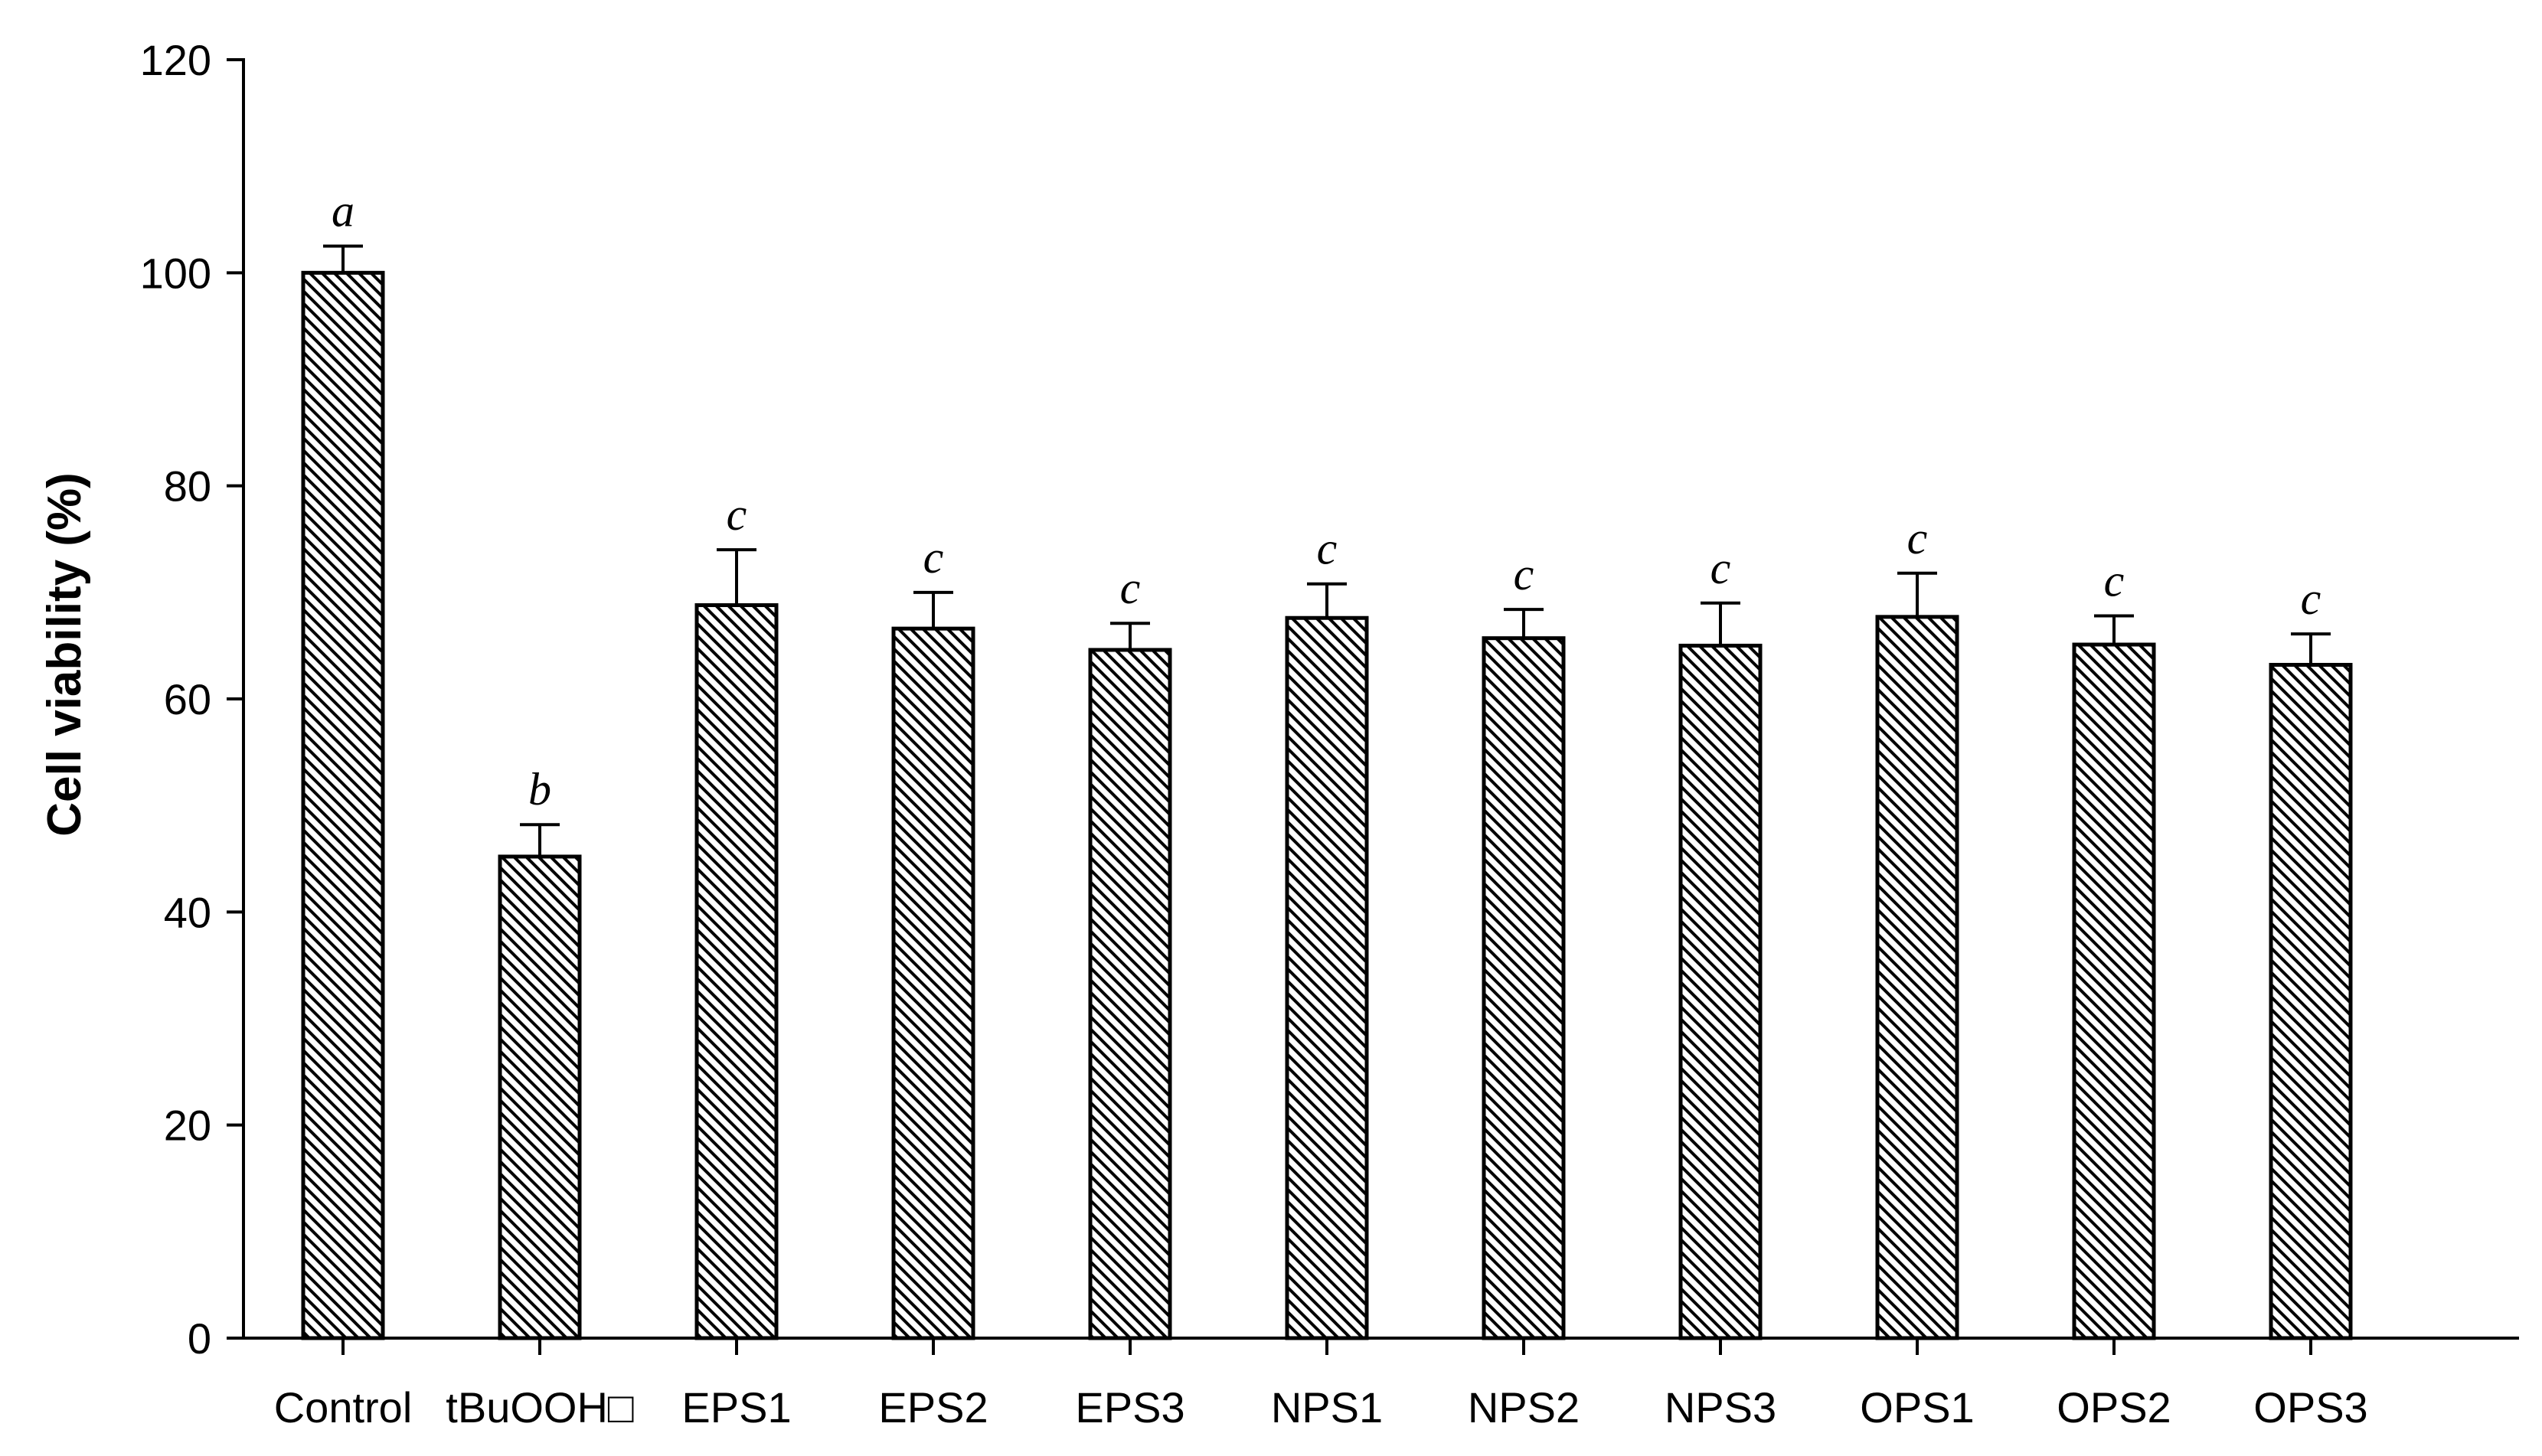  Describe the element at coordinates (1720, 992) in the screenshot. I see `bar-nps3` at that location.